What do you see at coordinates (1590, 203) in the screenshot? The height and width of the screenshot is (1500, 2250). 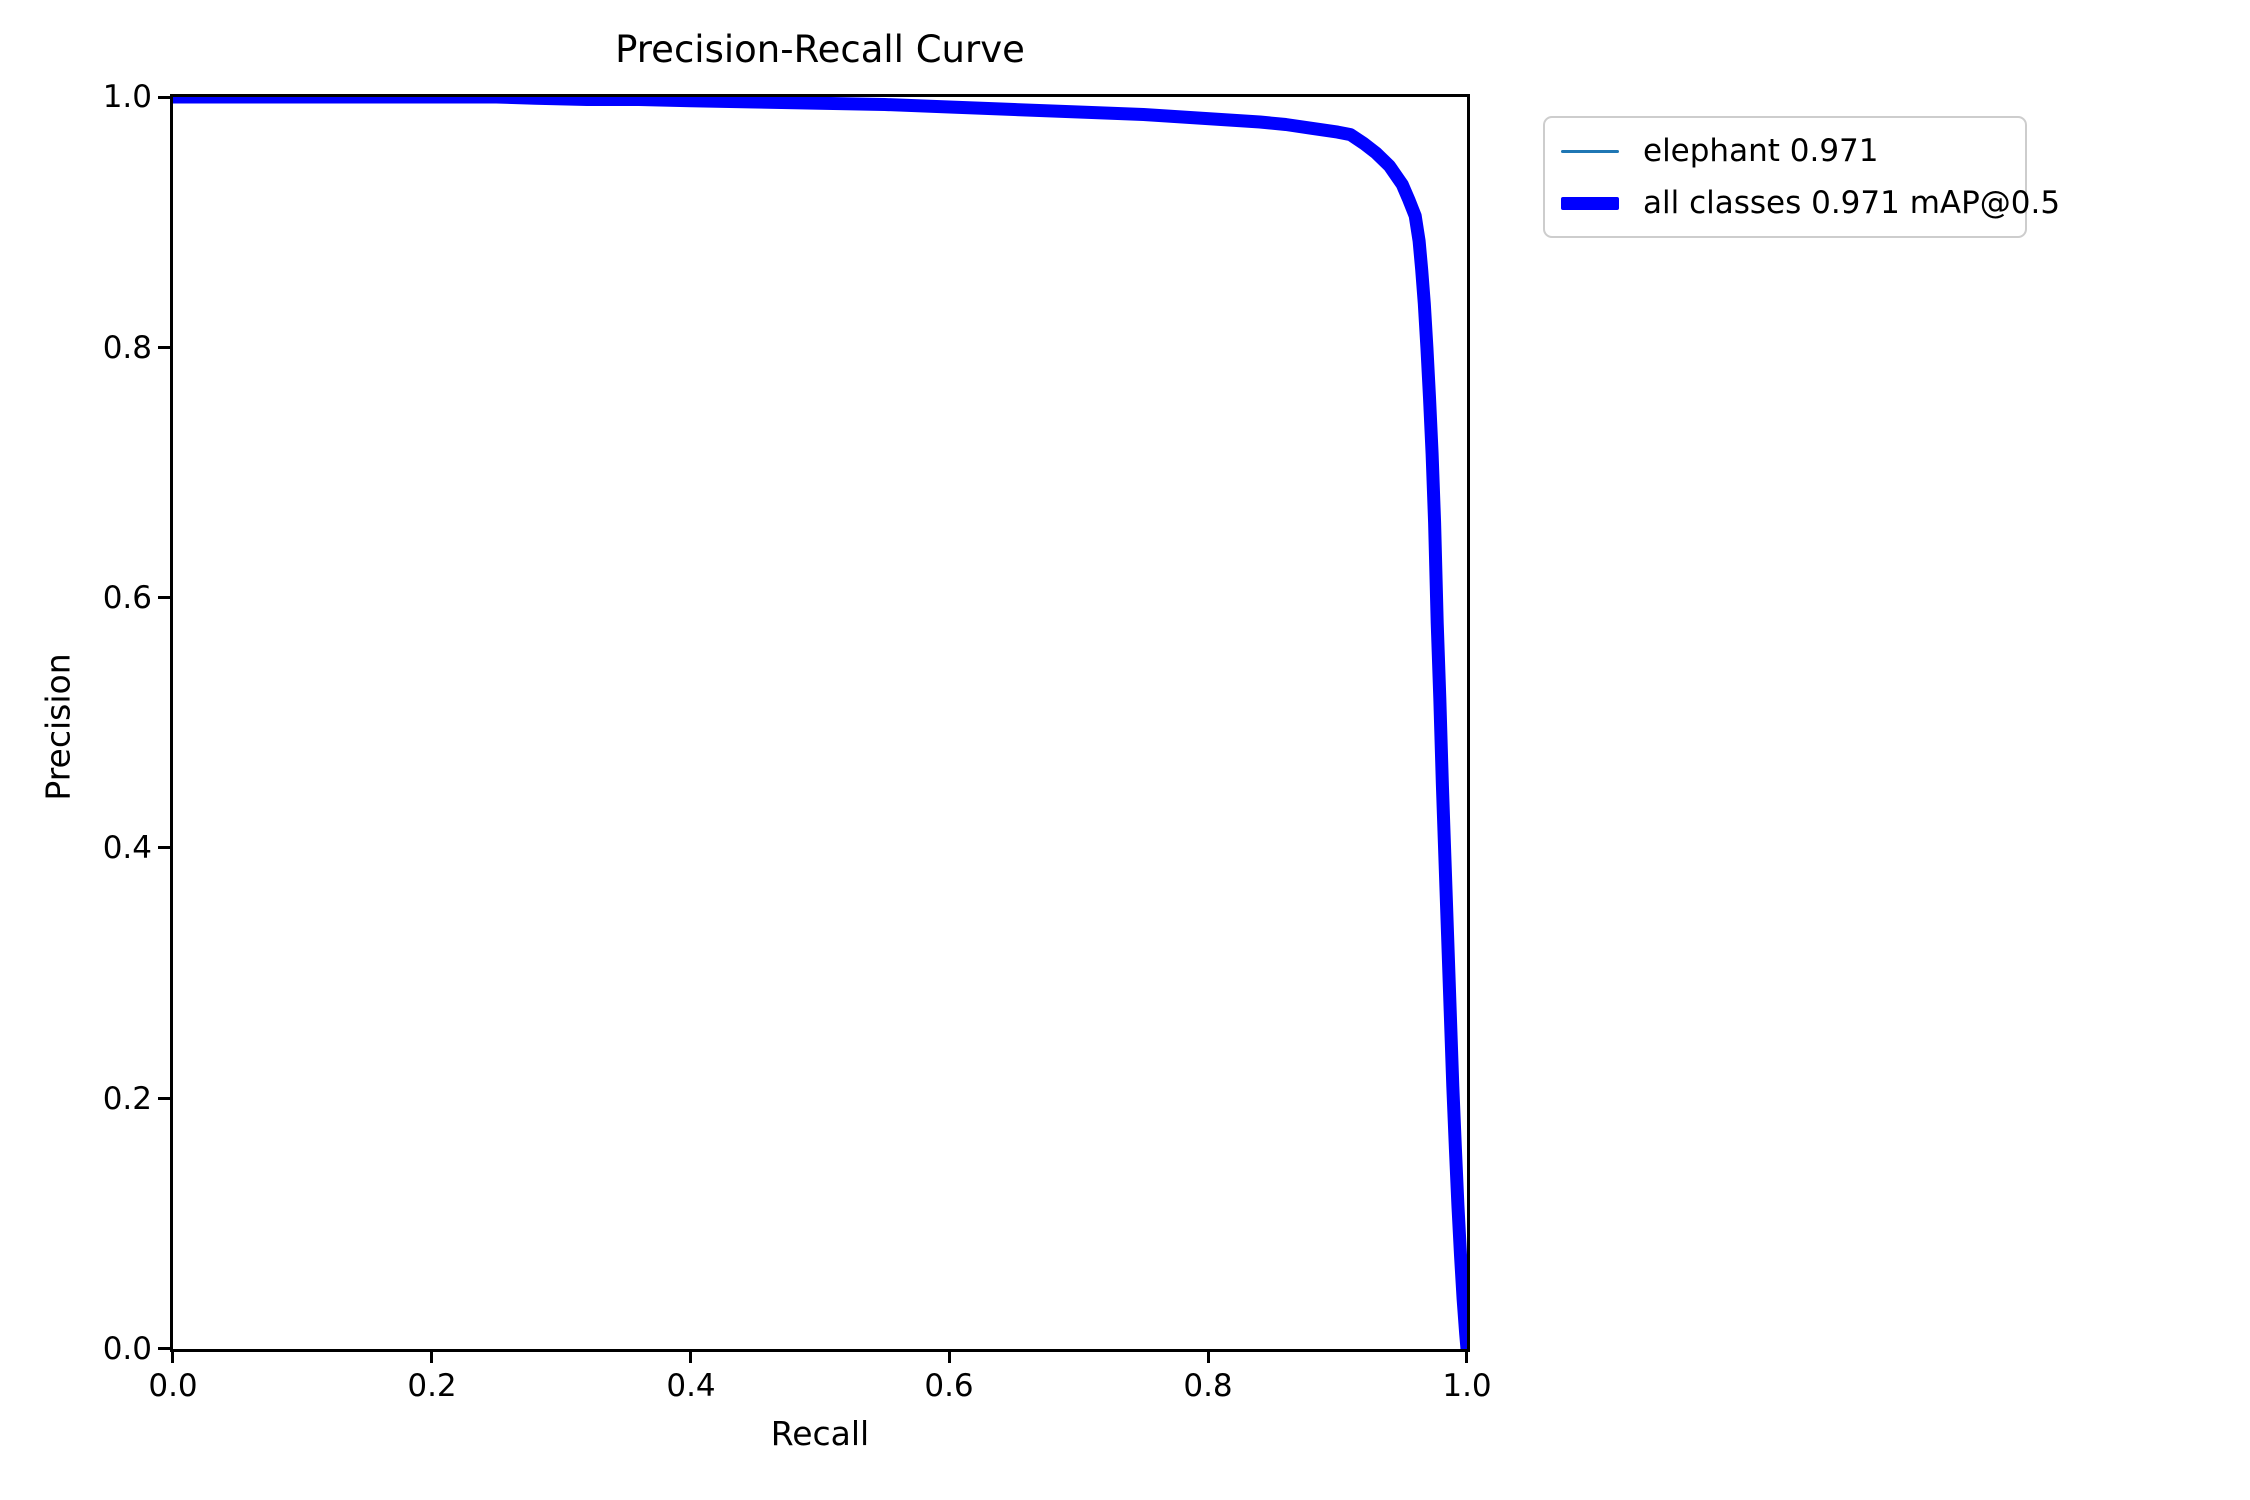 I see `legend-line-swatch-all-classes` at bounding box center [1590, 203].